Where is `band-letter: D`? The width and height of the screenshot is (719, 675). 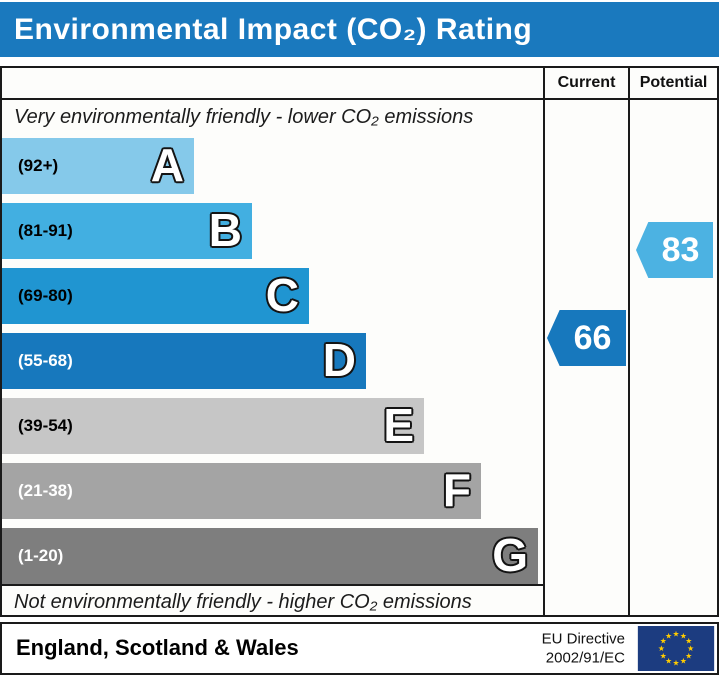
band-letter: D is located at coordinates (339, 360).